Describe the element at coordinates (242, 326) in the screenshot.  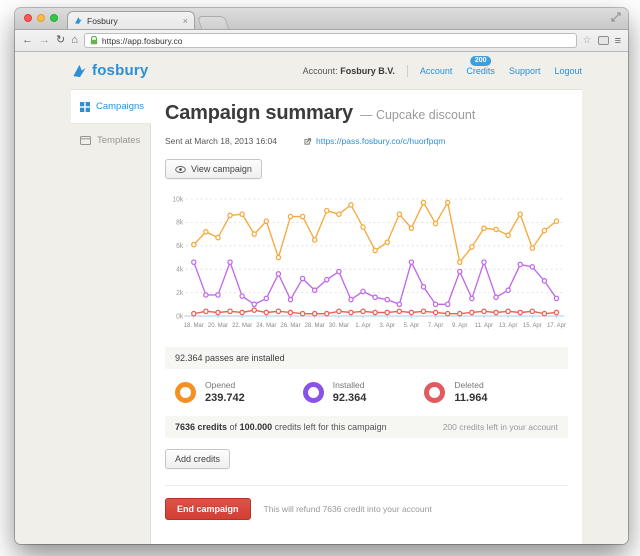
I see `svg-text: 22. Mar` at that location.